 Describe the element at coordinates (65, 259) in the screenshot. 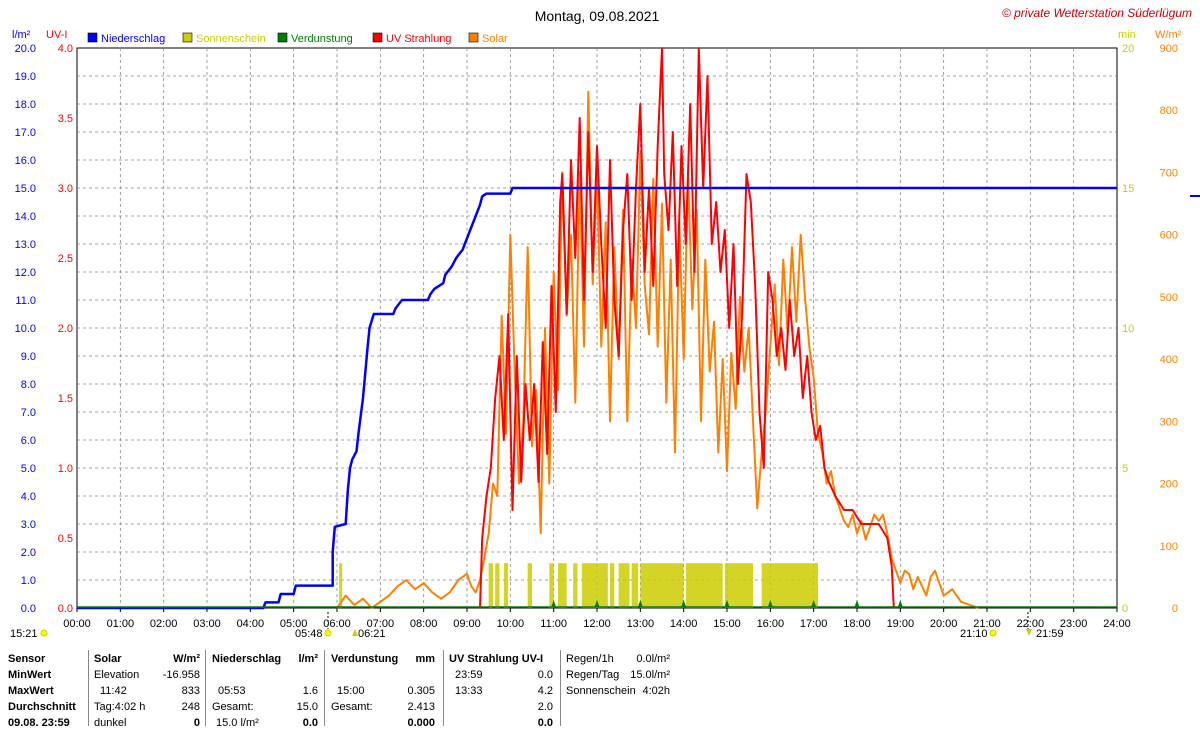

I see `uv-tick-label: 2.5` at that location.